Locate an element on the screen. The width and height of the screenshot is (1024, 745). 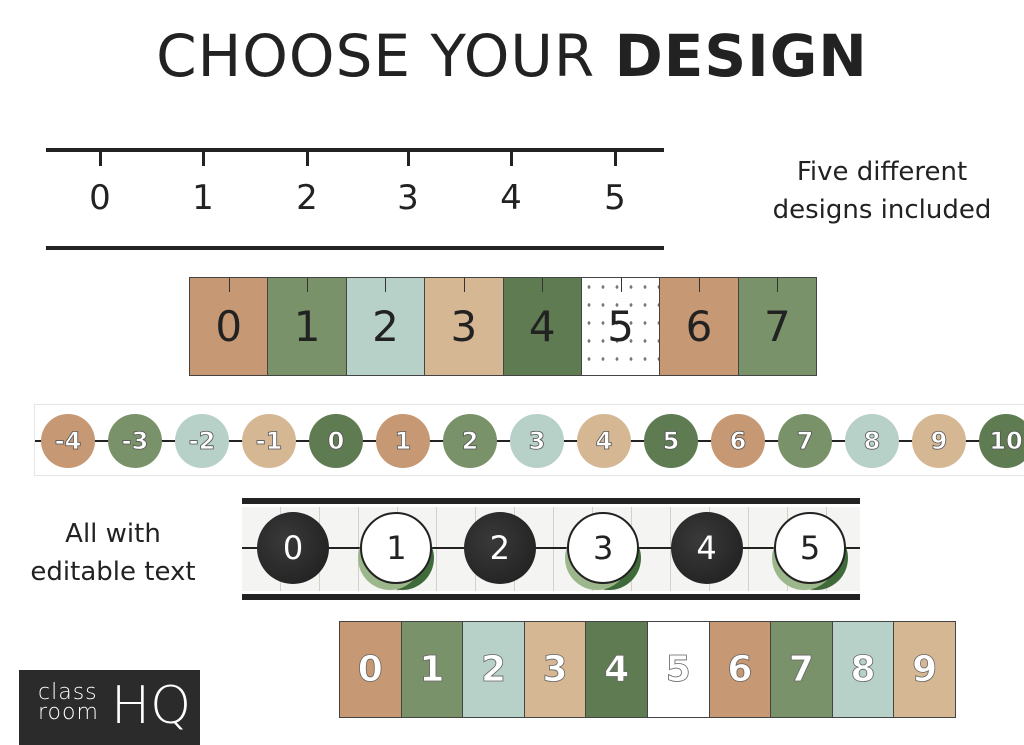
wreath-circle: 3 is located at coordinates (603, 548).